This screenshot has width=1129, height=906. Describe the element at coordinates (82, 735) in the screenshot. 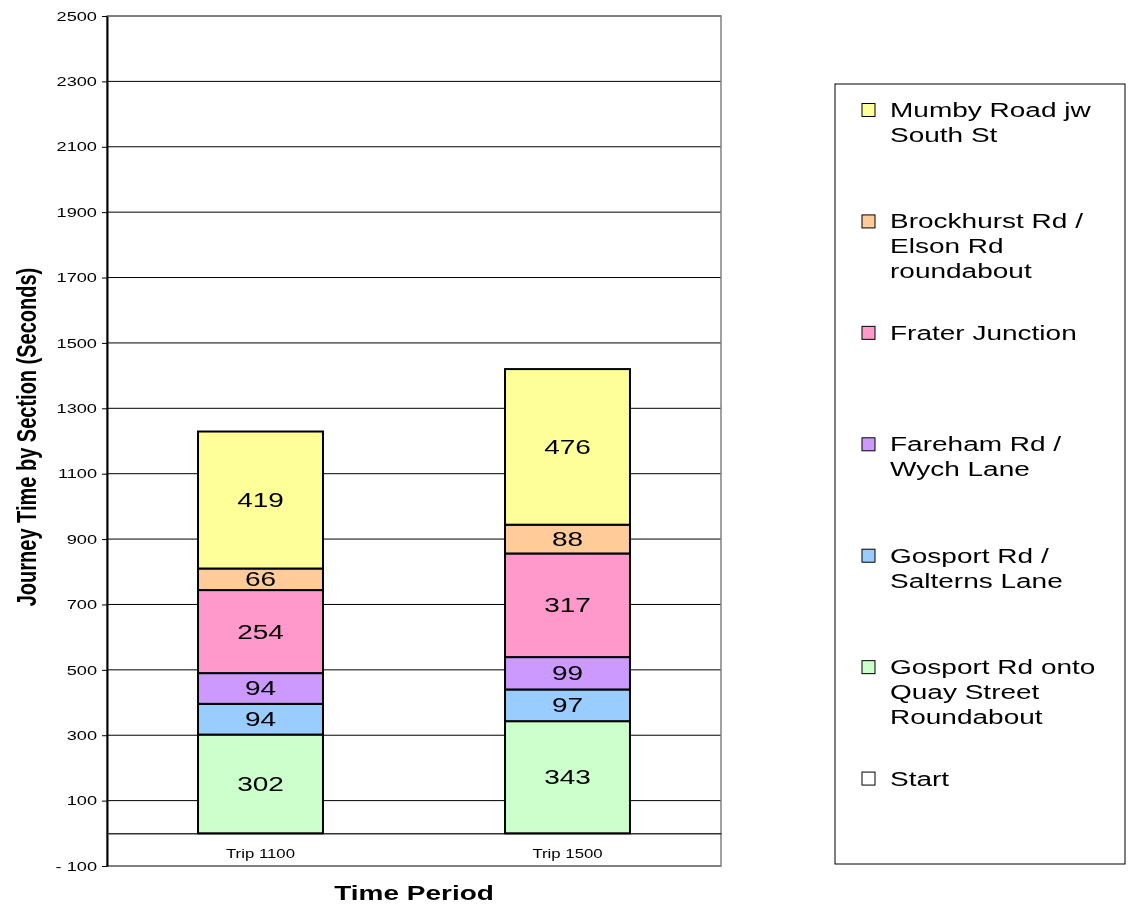

I see `y-tick-label: 300` at that location.